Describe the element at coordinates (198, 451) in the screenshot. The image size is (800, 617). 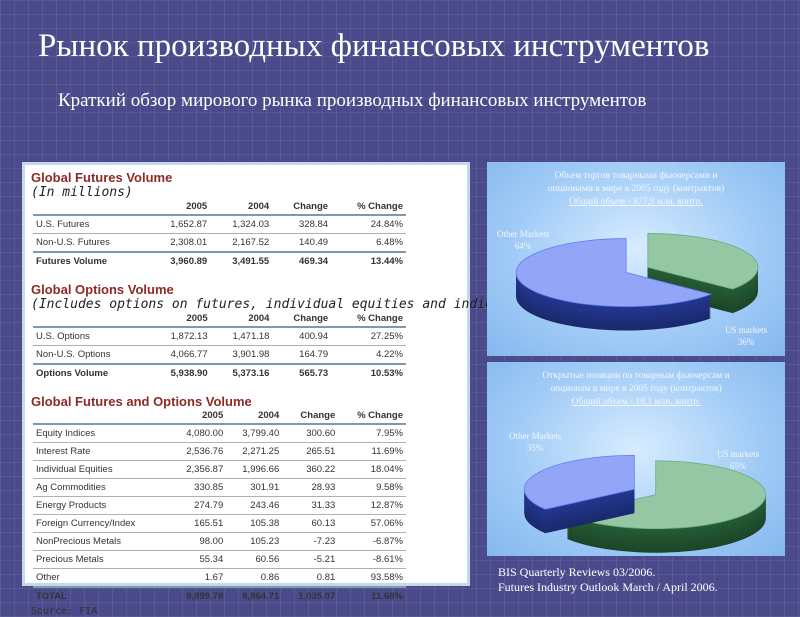
I see `table-cell: 2,536.76` at that location.